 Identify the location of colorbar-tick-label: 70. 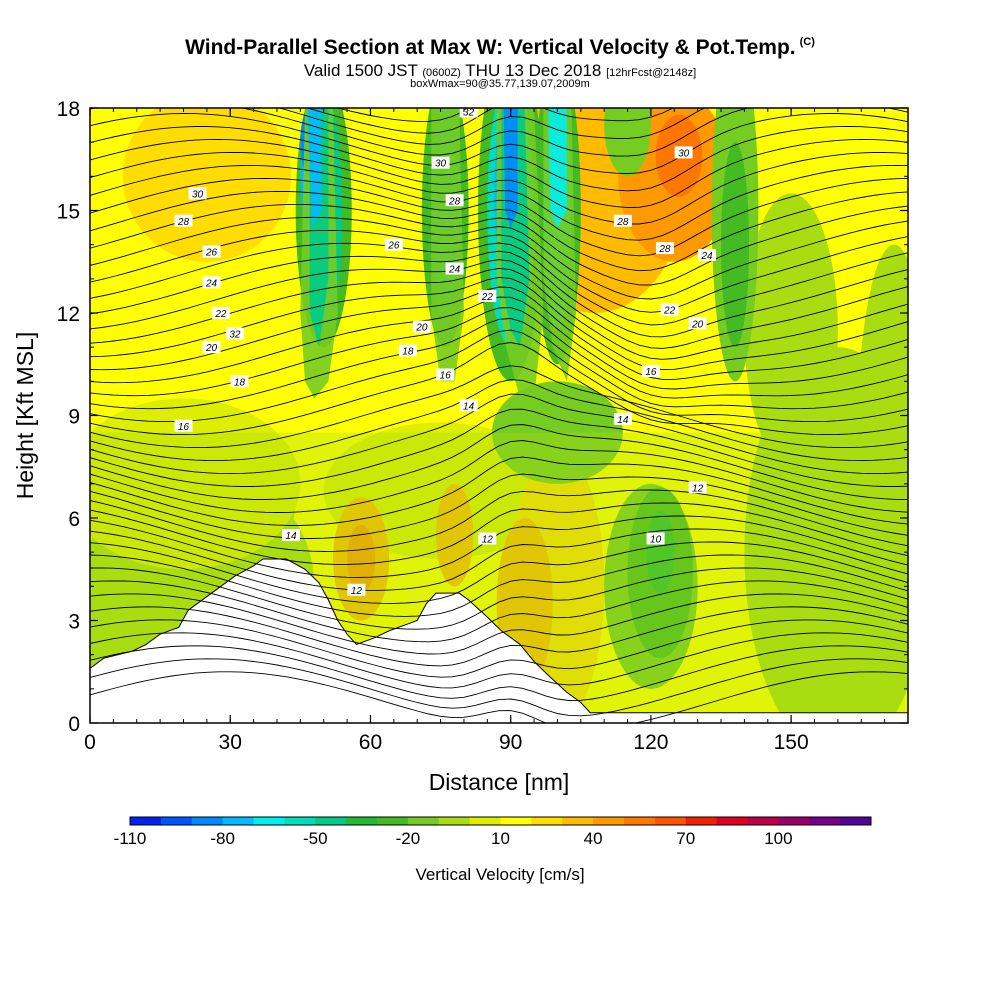
(685, 838).